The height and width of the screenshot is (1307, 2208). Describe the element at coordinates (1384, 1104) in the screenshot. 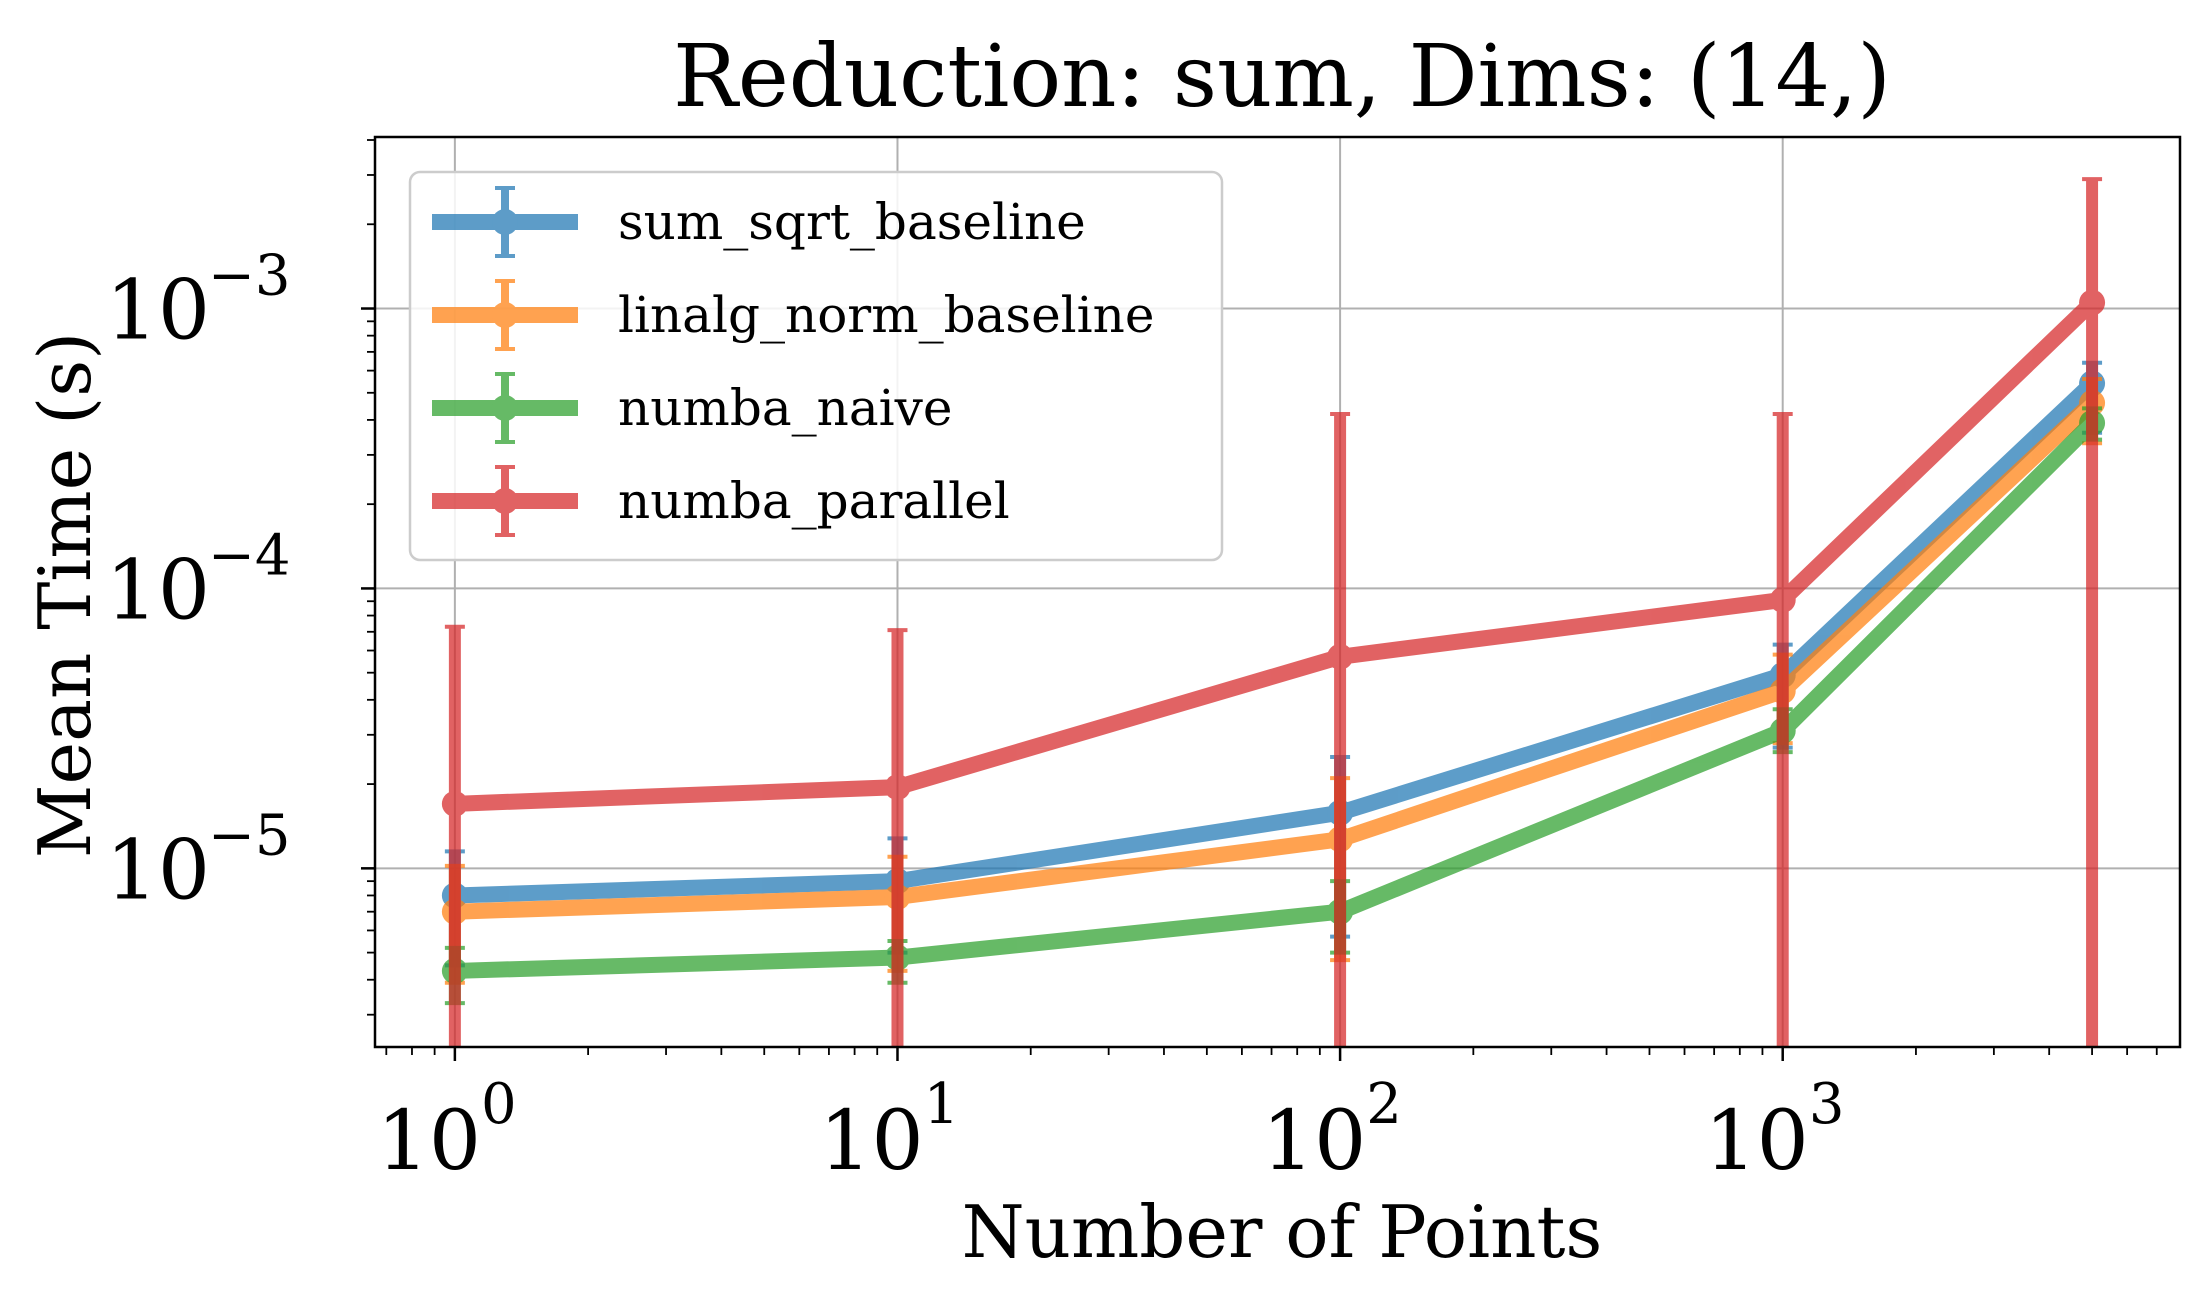

I see `x-tick-exponent: 2` at that location.